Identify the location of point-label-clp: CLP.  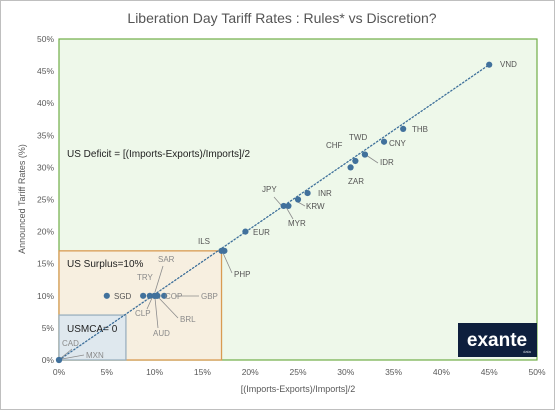
(143, 313).